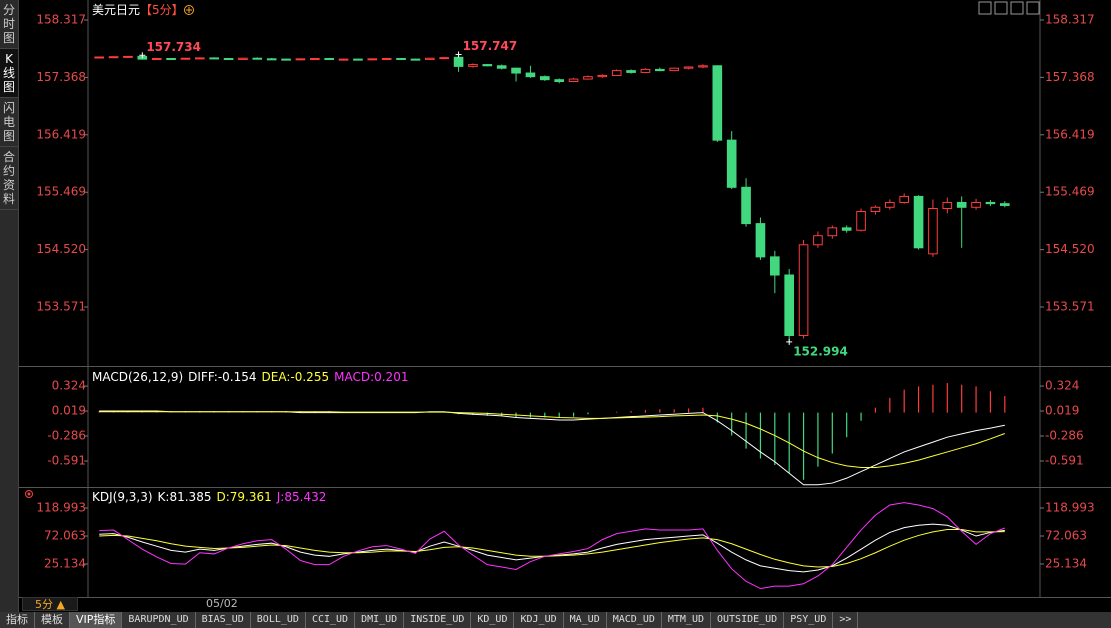 The image size is (1111, 628). Describe the element at coordinates (493, 620) in the screenshot. I see `indicator-tab: KD_UD` at that location.